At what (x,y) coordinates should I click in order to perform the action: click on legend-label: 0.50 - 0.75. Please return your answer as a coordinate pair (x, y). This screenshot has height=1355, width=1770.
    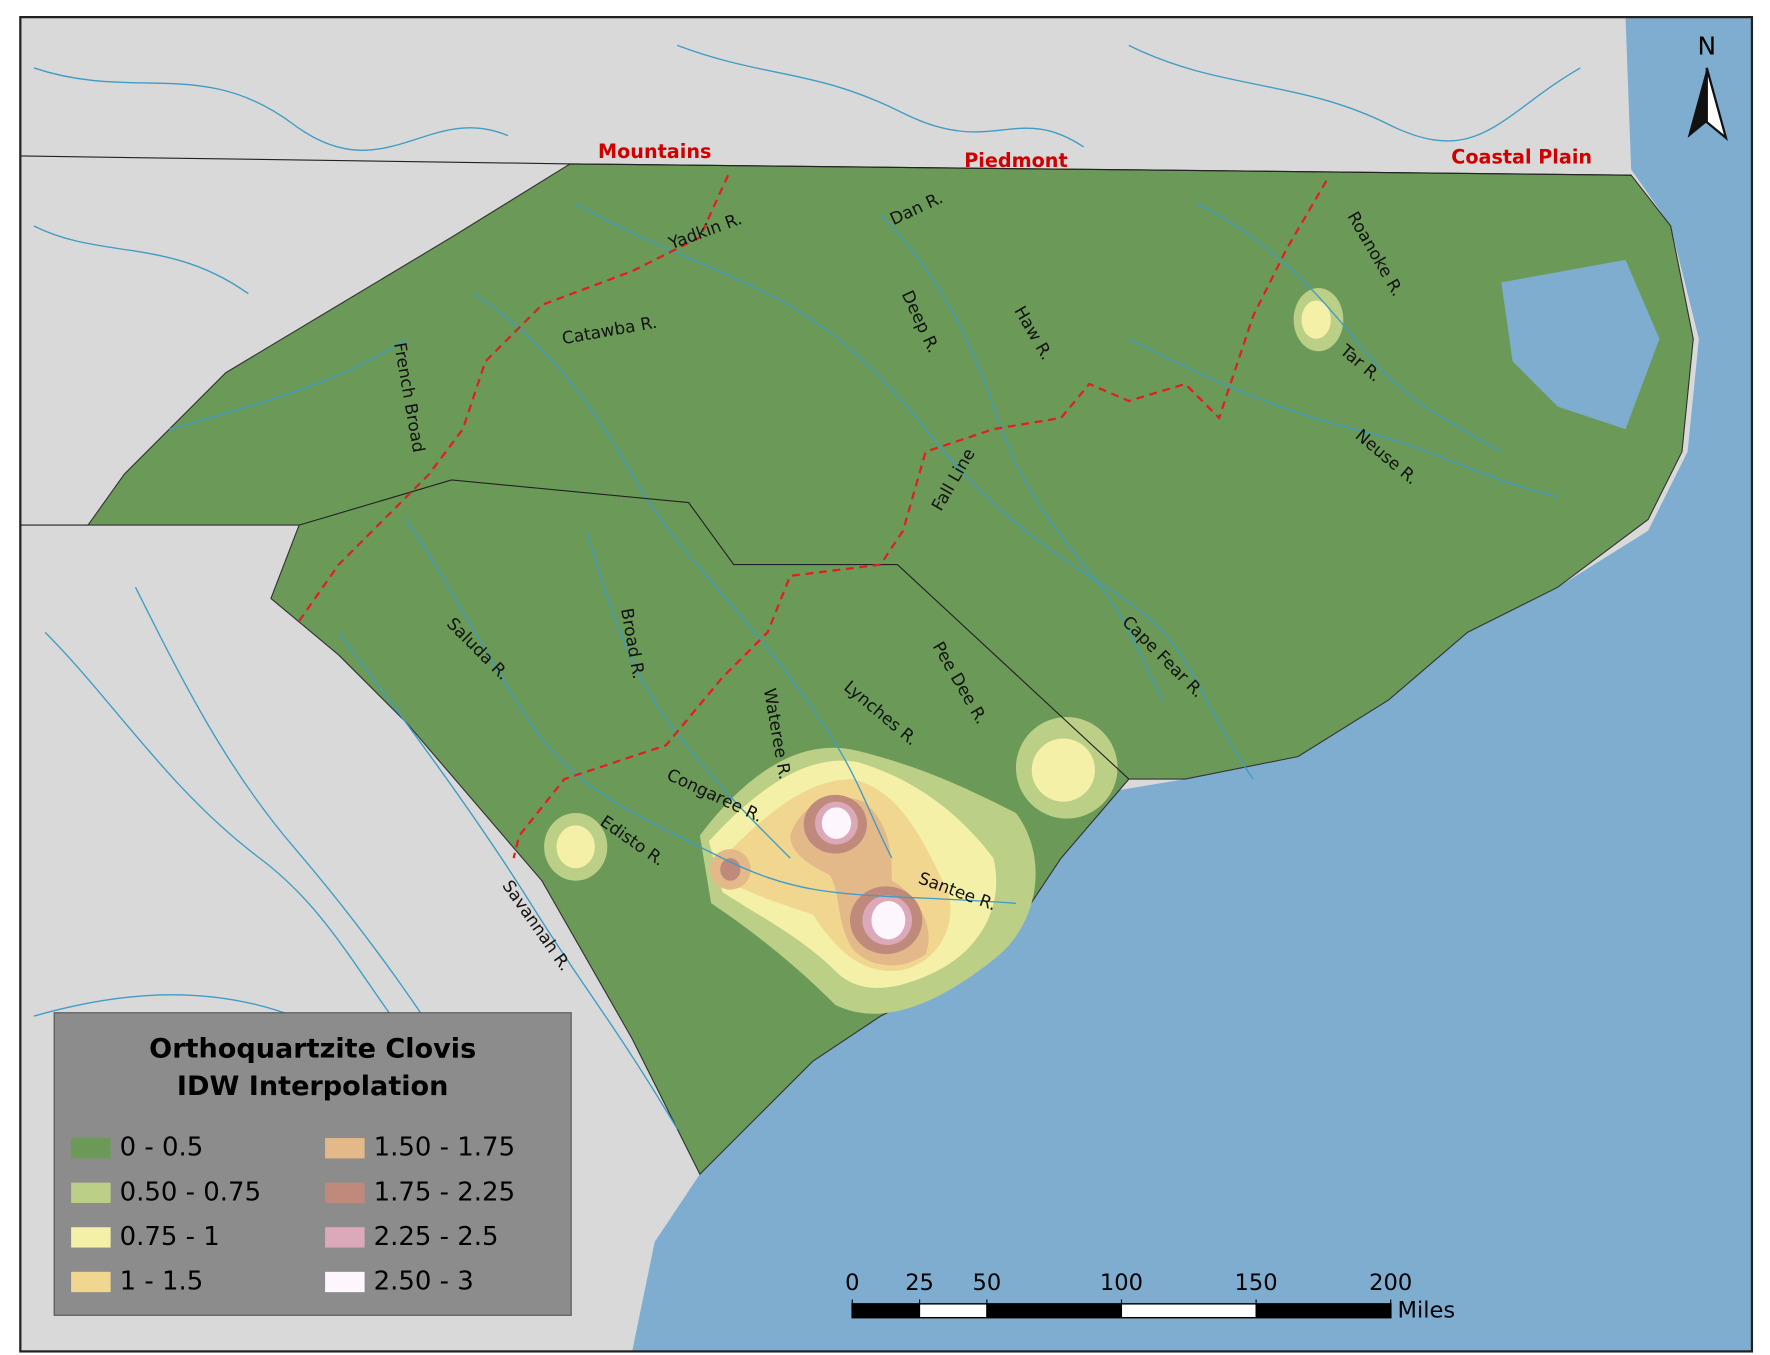
    Looking at the image, I should click on (190, 1192).